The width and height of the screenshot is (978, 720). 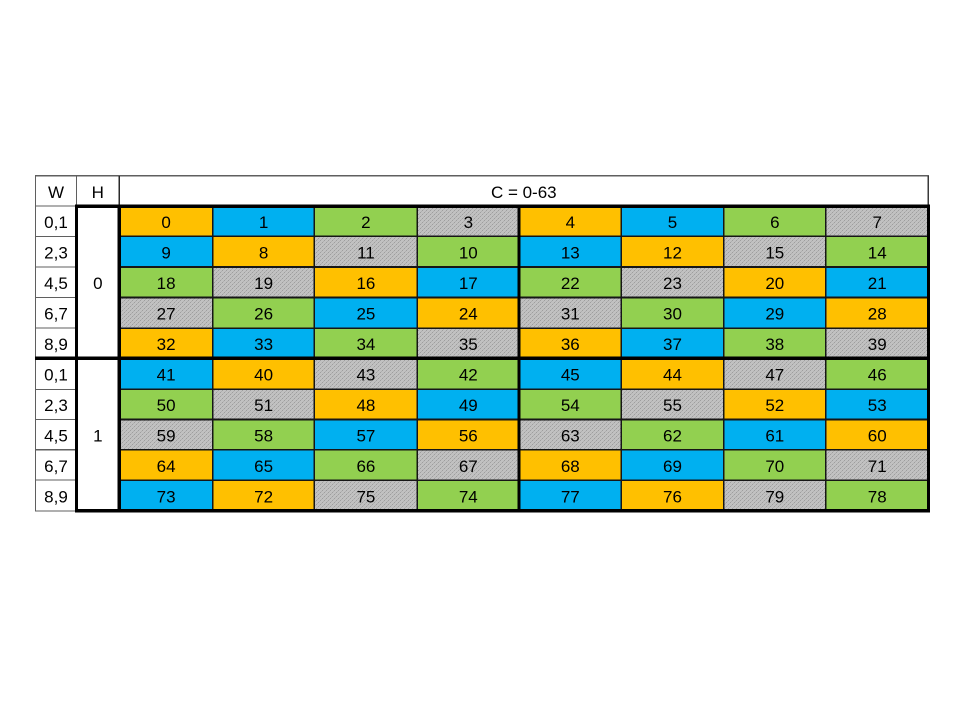 I want to click on svg-text: 21, so click(x=877, y=283).